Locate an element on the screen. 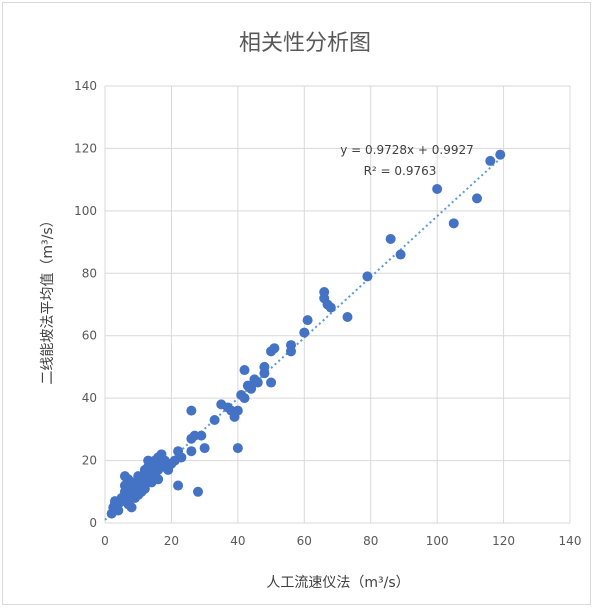 The height and width of the screenshot is (609, 595). y-tick-label: 20 is located at coordinates (89, 461).